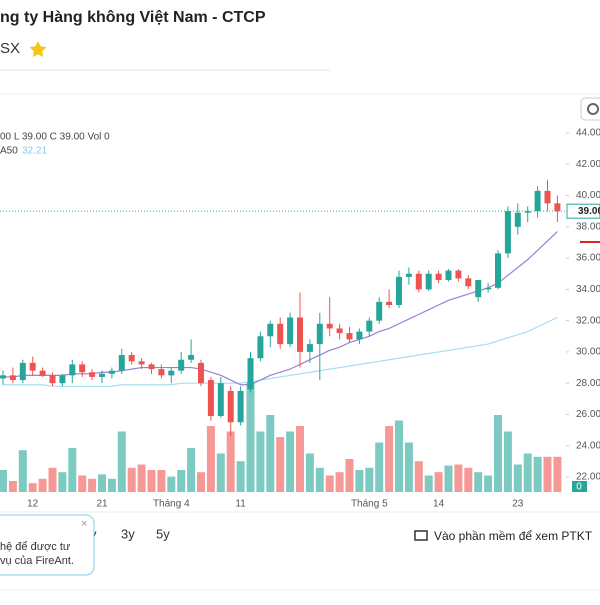 This screenshot has width=600, height=605. Describe the element at coordinates (133, 17) in the screenshot. I see `title: ng ty Hàng không Việt Nam - CTCP` at that location.